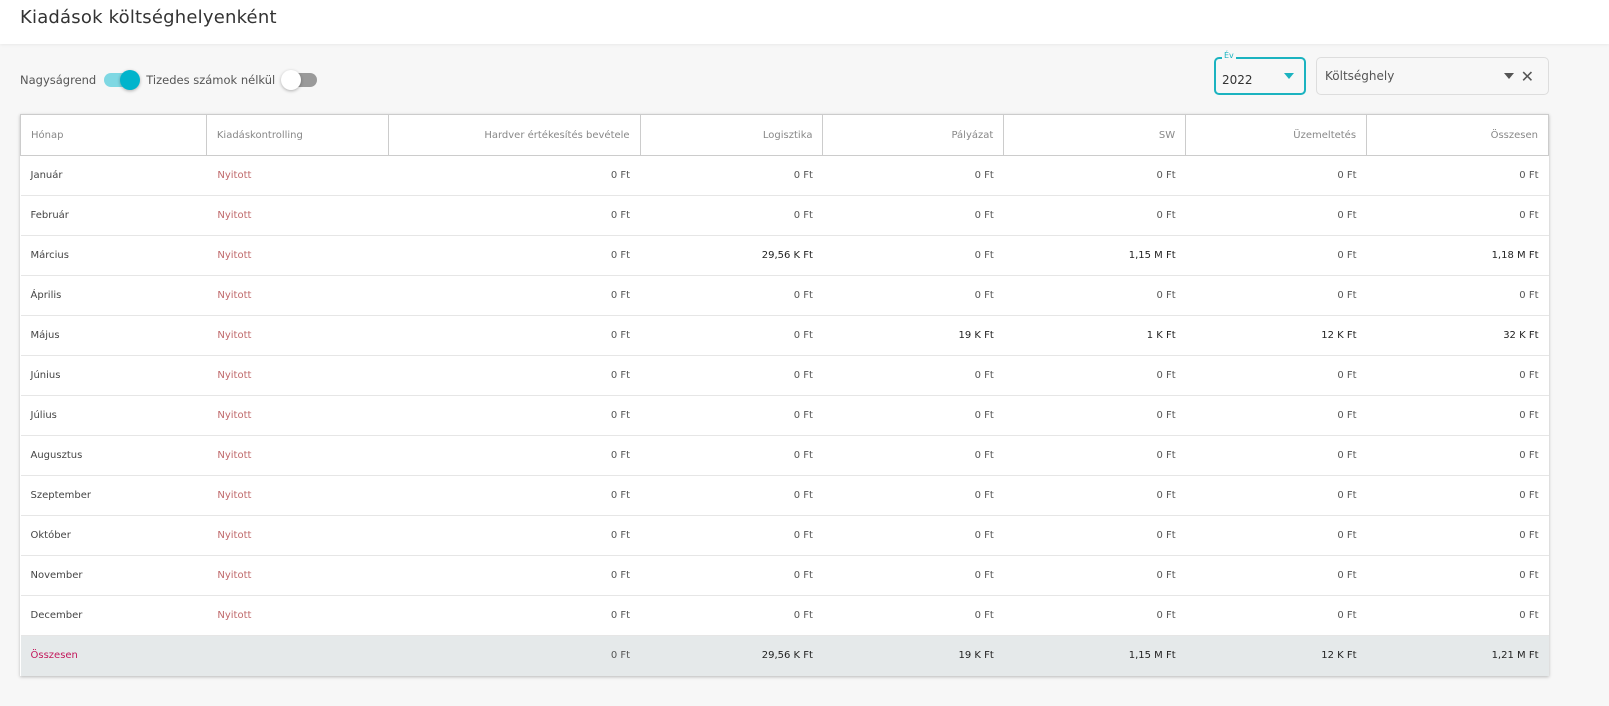  What do you see at coordinates (58, 80) in the screenshot?
I see `magnitude-toggle-label: Nagyságrend` at bounding box center [58, 80].